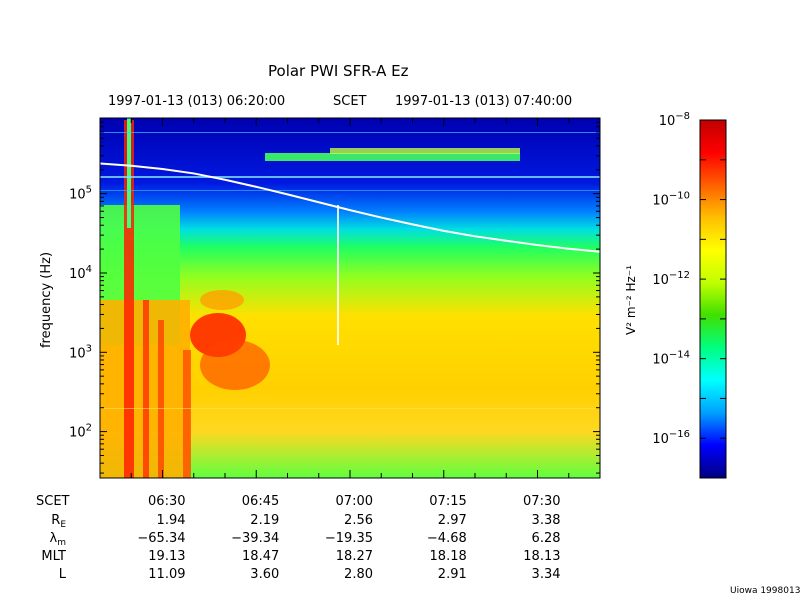 The width and height of the screenshot is (800, 600). Describe the element at coordinates (260, 501) in the screenshot. I see `ephemeris-value: 06:45` at that location.